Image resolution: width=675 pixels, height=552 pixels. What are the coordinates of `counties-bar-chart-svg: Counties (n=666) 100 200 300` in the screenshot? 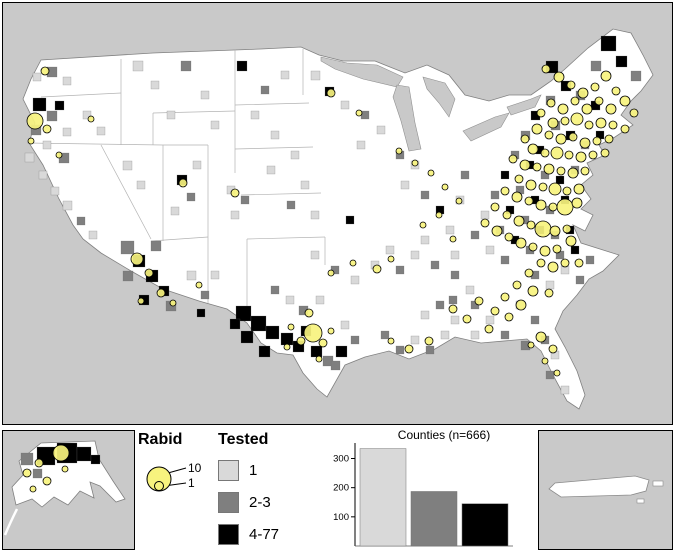 It's located at (423, 487).